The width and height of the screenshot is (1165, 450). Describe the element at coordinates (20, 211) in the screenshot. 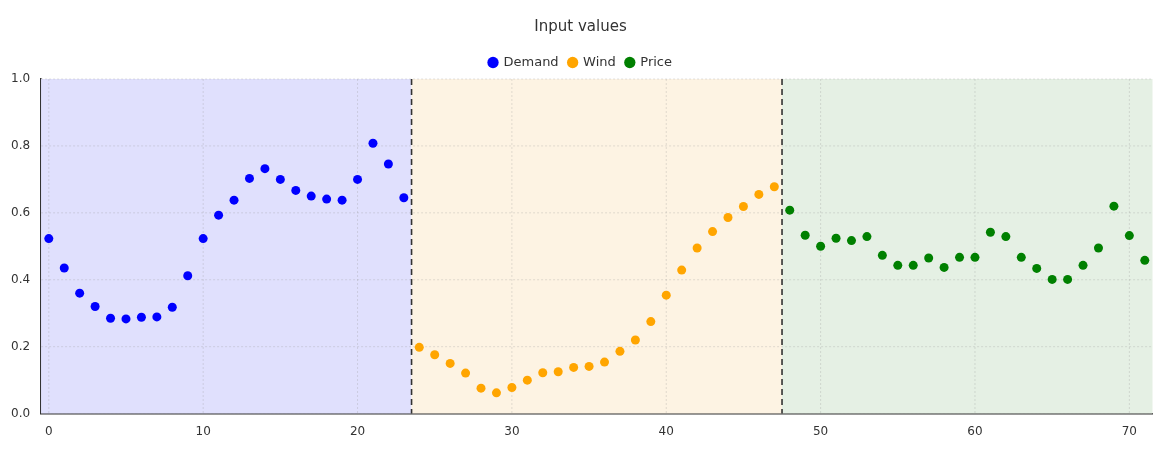

I see `y-tick-label: 0.6` at that location.